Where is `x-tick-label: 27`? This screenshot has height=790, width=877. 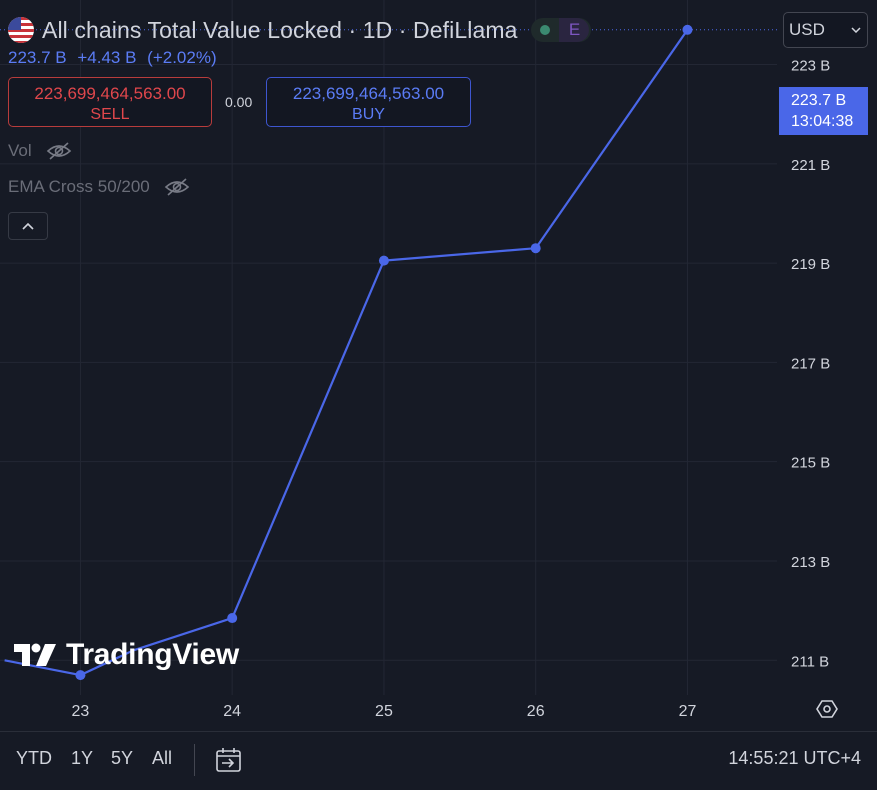 x-tick-label: 27 is located at coordinates (688, 711).